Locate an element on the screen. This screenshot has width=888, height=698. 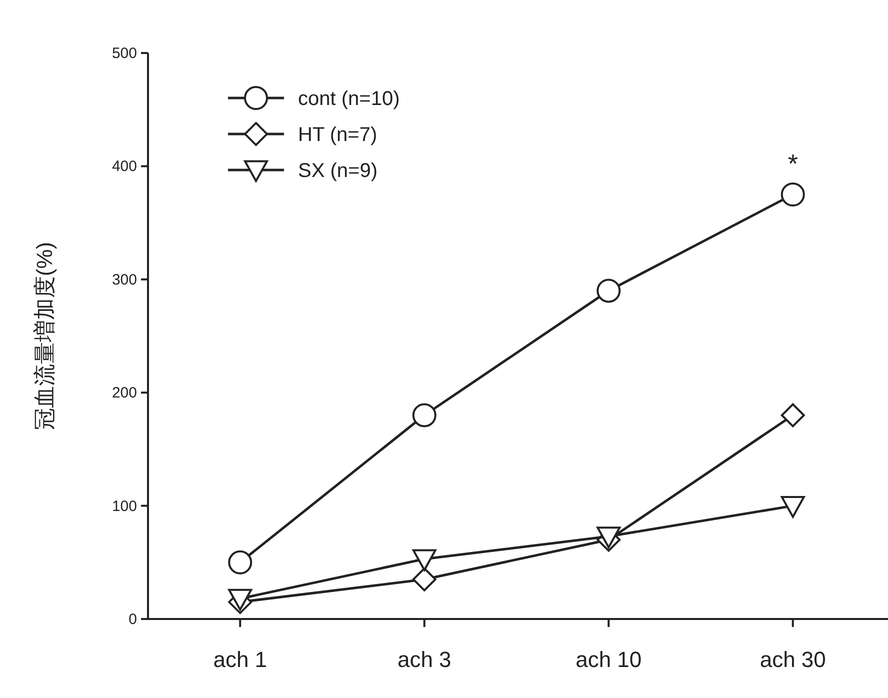
legend-label: SX (n=9) is located at coordinates (338, 171).